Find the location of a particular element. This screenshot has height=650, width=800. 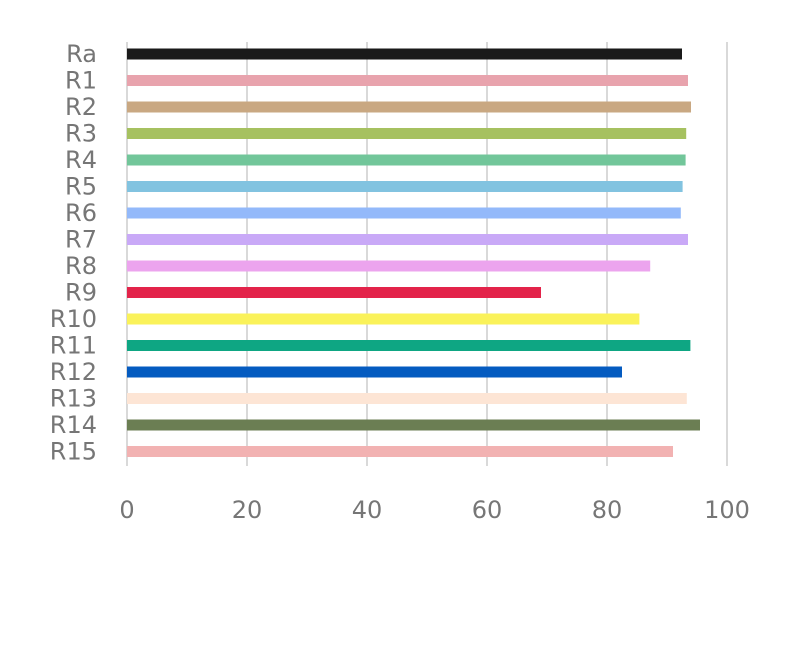

bar-r9 is located at coordinates (334, 292).